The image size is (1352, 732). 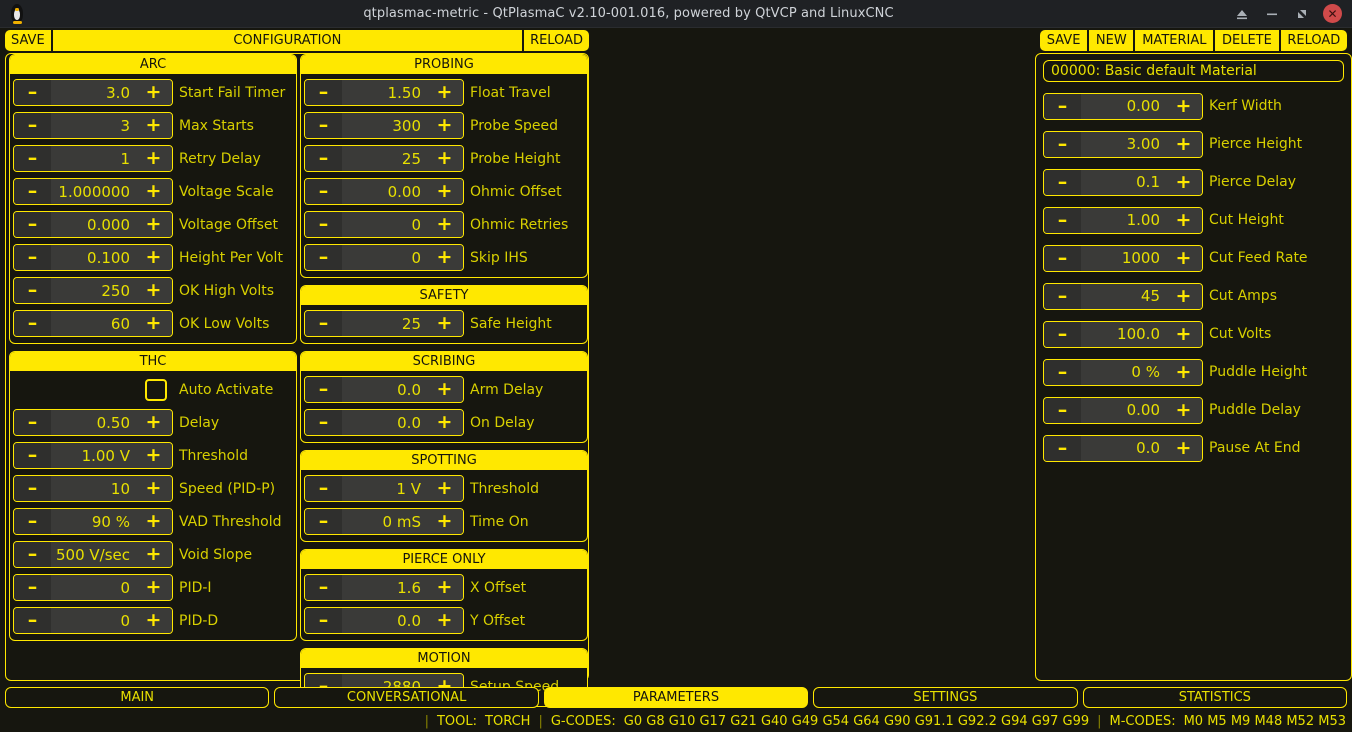 What do you see at coordinates (384, 422) in the screenshot?
I see `spinbox-scribing-1: – 0.0 +` at bounding box center [384, 422].